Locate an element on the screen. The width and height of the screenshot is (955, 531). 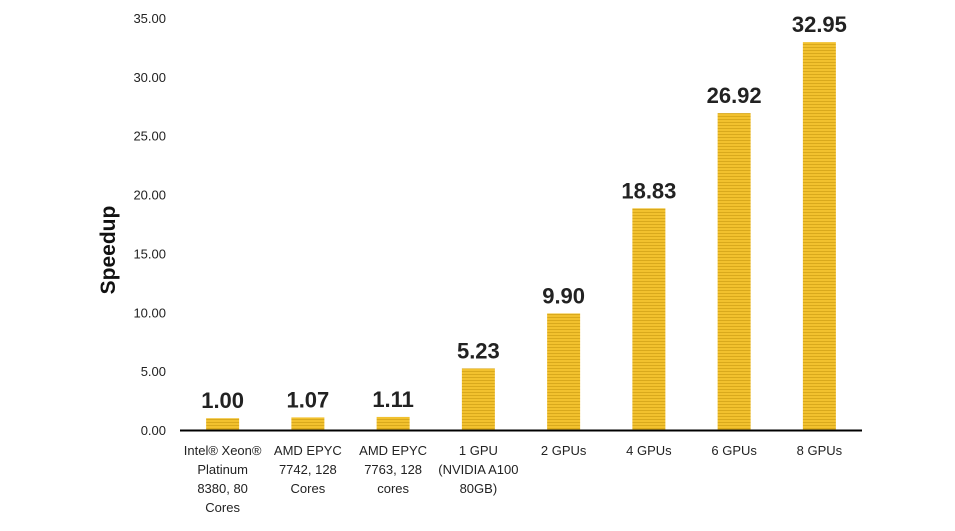
y-tick-label: 30.00 is located at coordinates (149, 77).